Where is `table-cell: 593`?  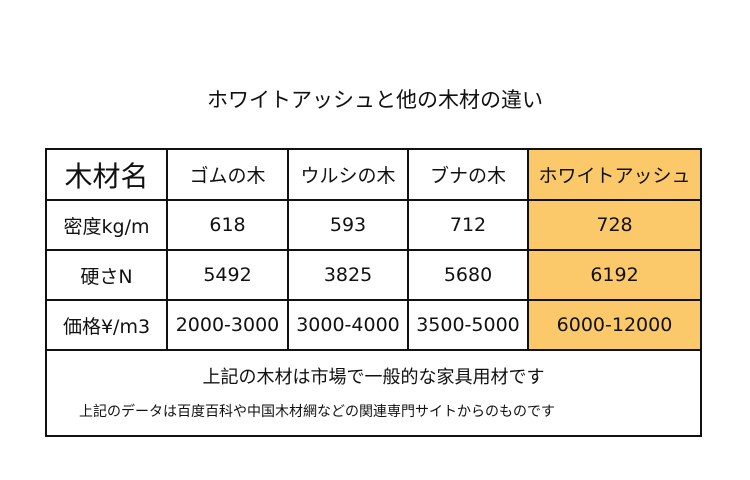 table-cell: 593 is located at coordinates (348, 225).